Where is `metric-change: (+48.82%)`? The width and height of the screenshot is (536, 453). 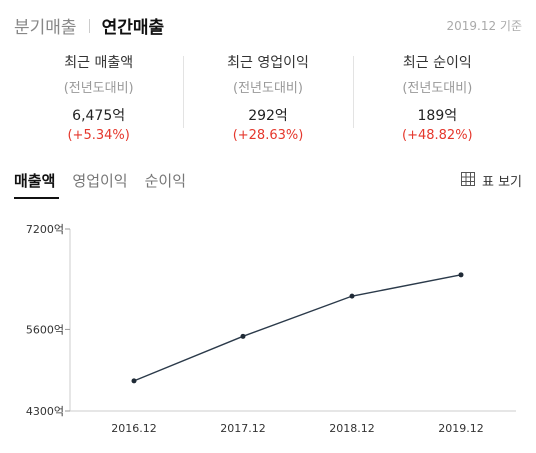 metric-change: (+48.82%) is located at coordinates (437, 135).